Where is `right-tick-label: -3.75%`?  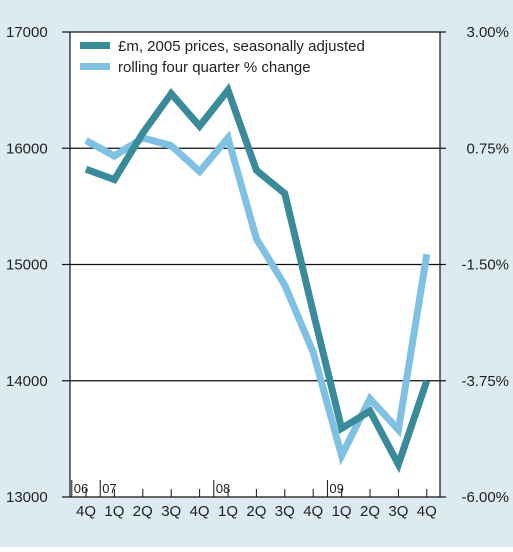
right-tick-label: -3.75% is located at coordinates (485, 381).